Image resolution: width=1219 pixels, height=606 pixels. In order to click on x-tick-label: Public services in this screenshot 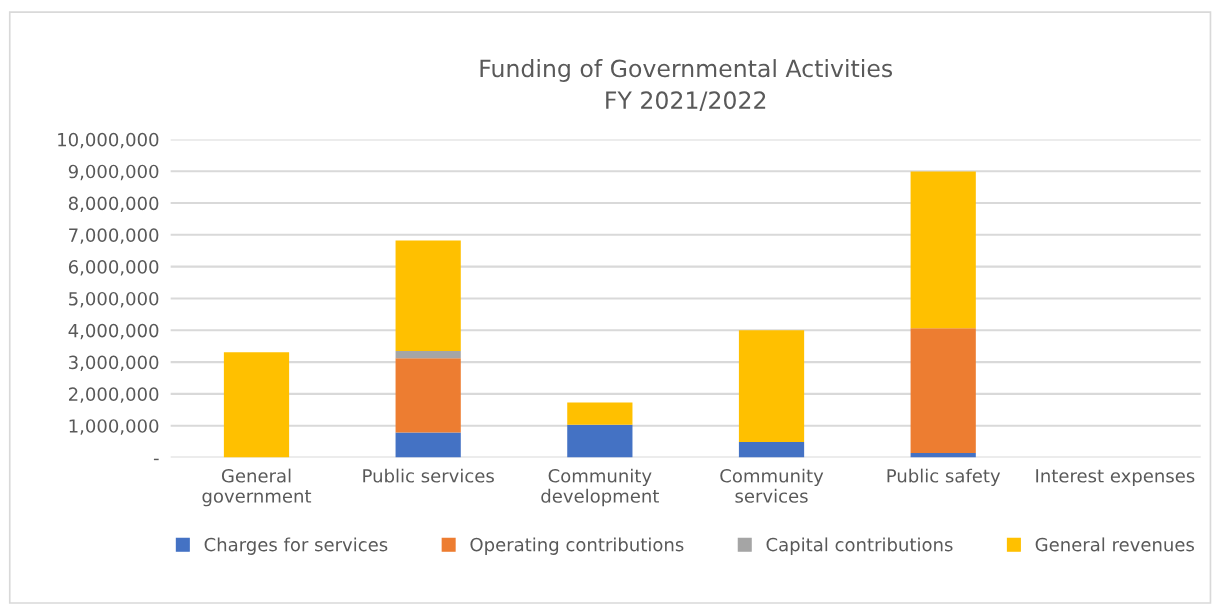, I will do `click(428, 475)`.